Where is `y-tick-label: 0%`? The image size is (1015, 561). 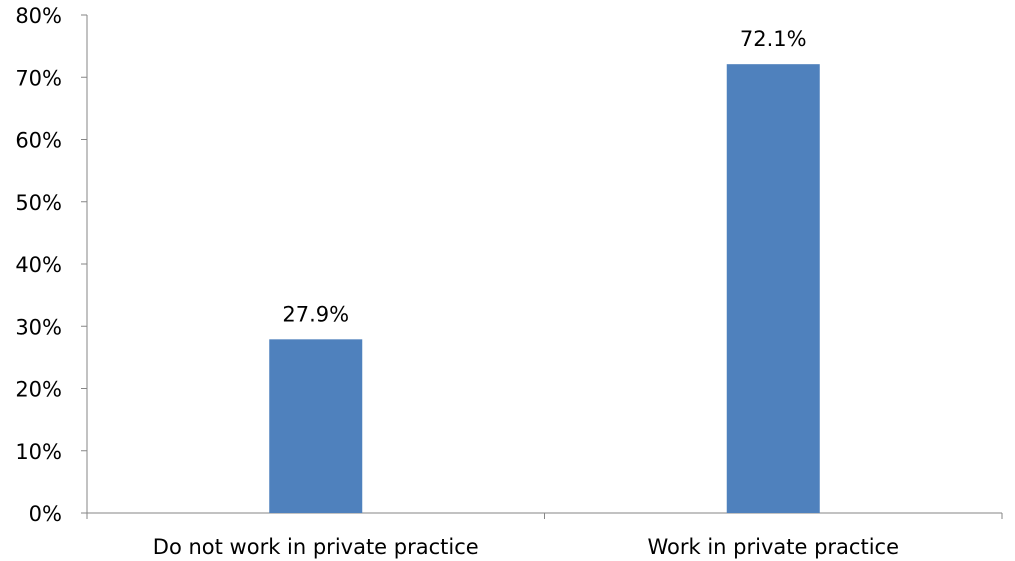 y-tick-label: 0% is located at coordinates (45, 514).